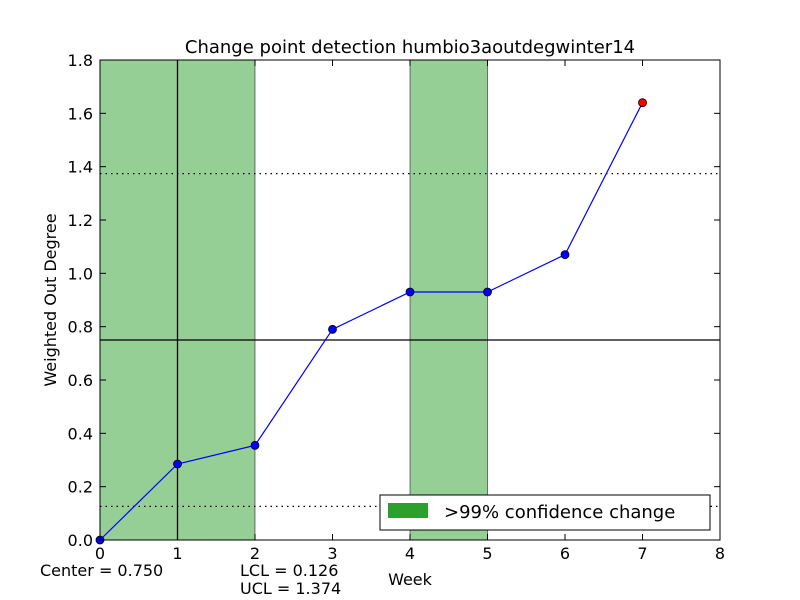  Describe the element at coordinates (80, 327) in the screenshot. I see `y-tick-label: 0.8` at that location.